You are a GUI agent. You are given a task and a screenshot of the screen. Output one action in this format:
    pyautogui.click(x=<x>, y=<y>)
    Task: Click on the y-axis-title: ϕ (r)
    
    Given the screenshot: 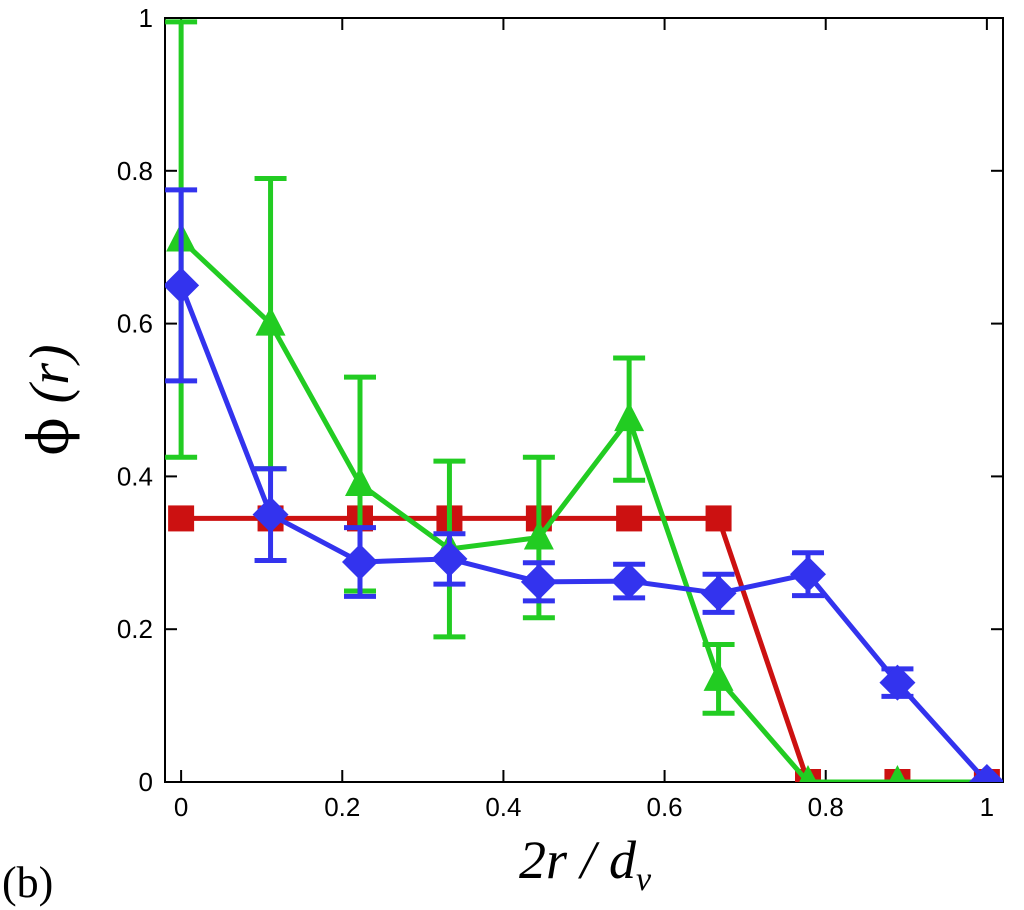 What is the action you would take?
    pyautogui.click(x=49, y=399)
    